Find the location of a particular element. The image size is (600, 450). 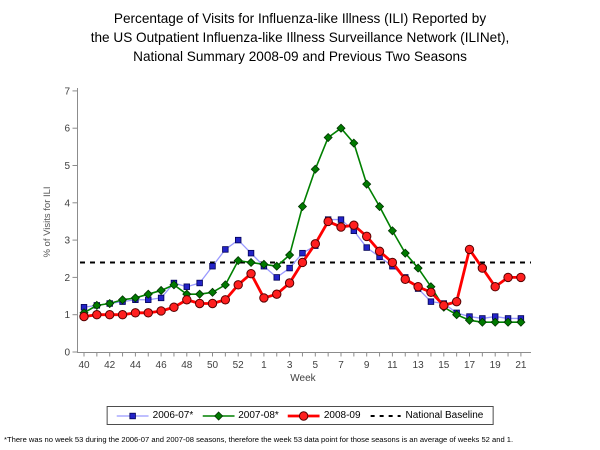

svg-text: 48 is located at coordinates (187, 365).